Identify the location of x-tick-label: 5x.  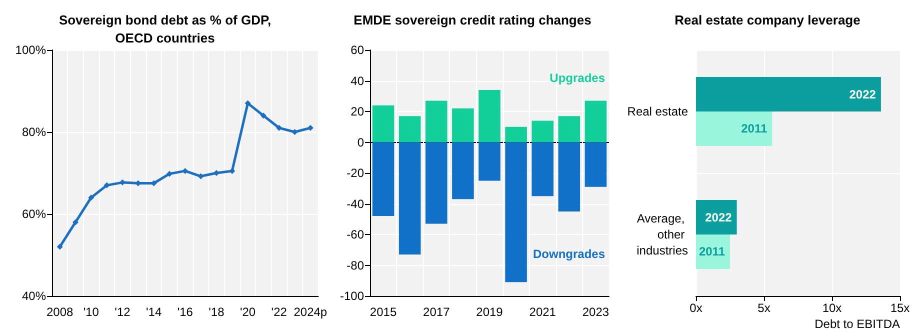
(764, 308).